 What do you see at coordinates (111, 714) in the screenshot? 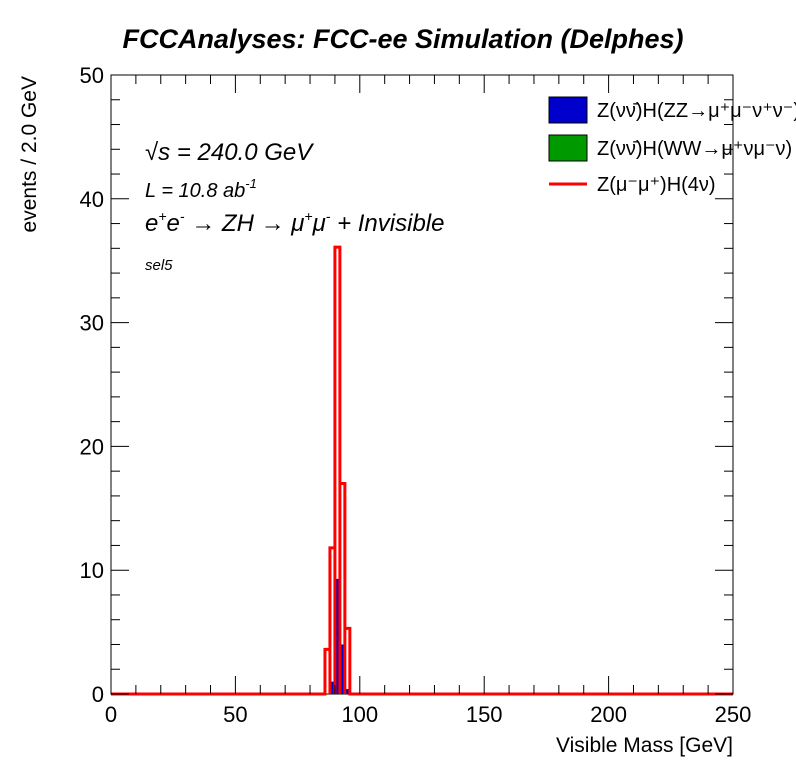
I see `x-tick-label: 0` at bounding box center [111, 714].